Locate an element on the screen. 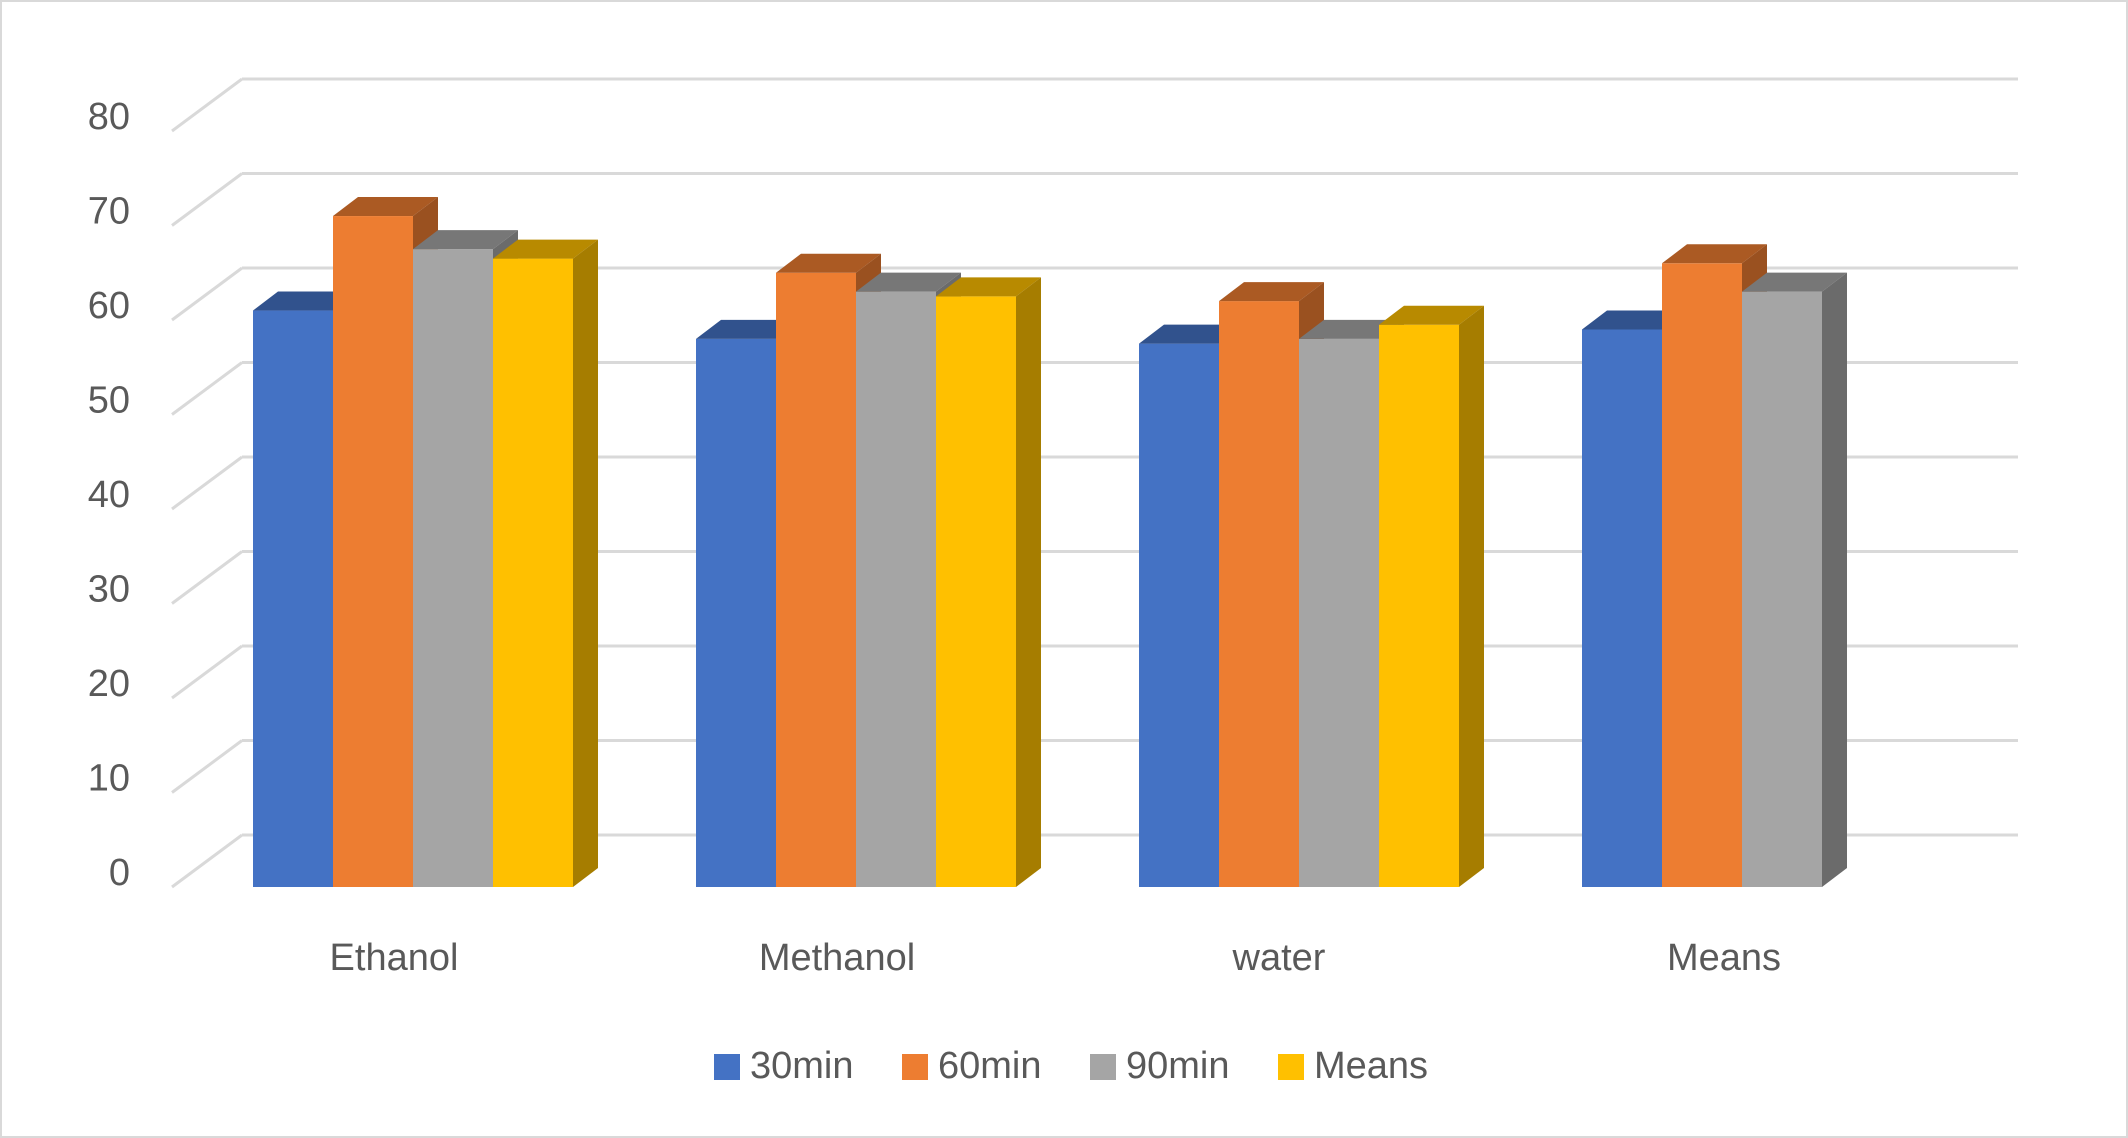 Image resolution: width=2128 pixels, height=1138 pixels. y-tick-label: 10 is located at coordinates (109, 779).